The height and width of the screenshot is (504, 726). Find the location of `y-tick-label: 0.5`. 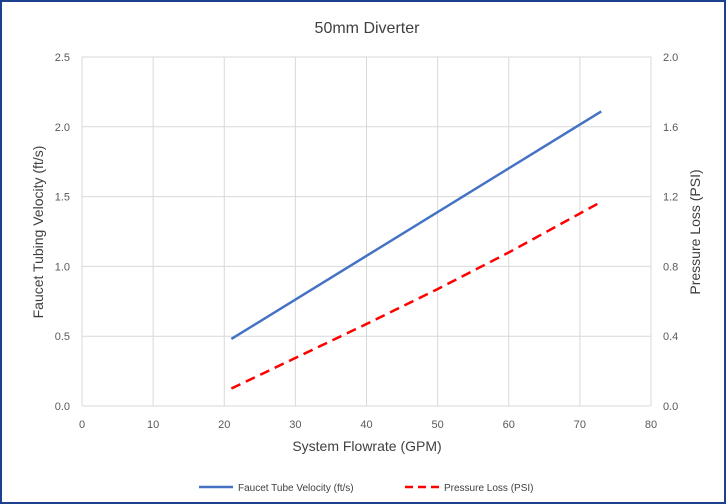

y-tick-label: 0.5 is located at coordinates (62, 337).